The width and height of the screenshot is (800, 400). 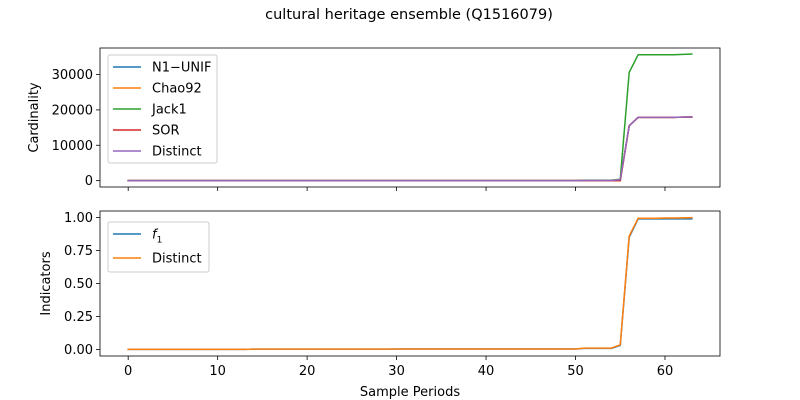 What do you see at coordinates (78, 317) in the screenshot?
I see `y-tick-label: 0.25` at bounding box center [78, 317].